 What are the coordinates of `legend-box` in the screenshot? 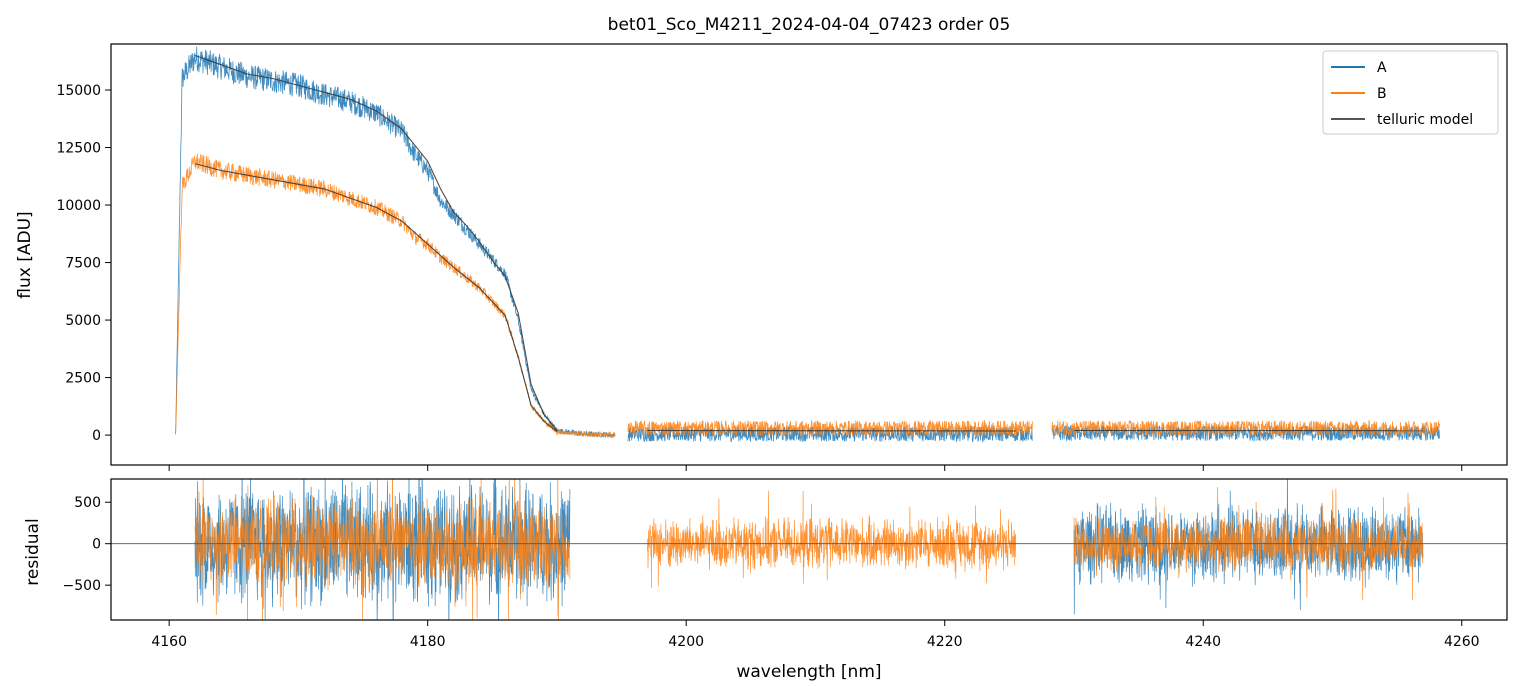 It's located at (1410, 92).